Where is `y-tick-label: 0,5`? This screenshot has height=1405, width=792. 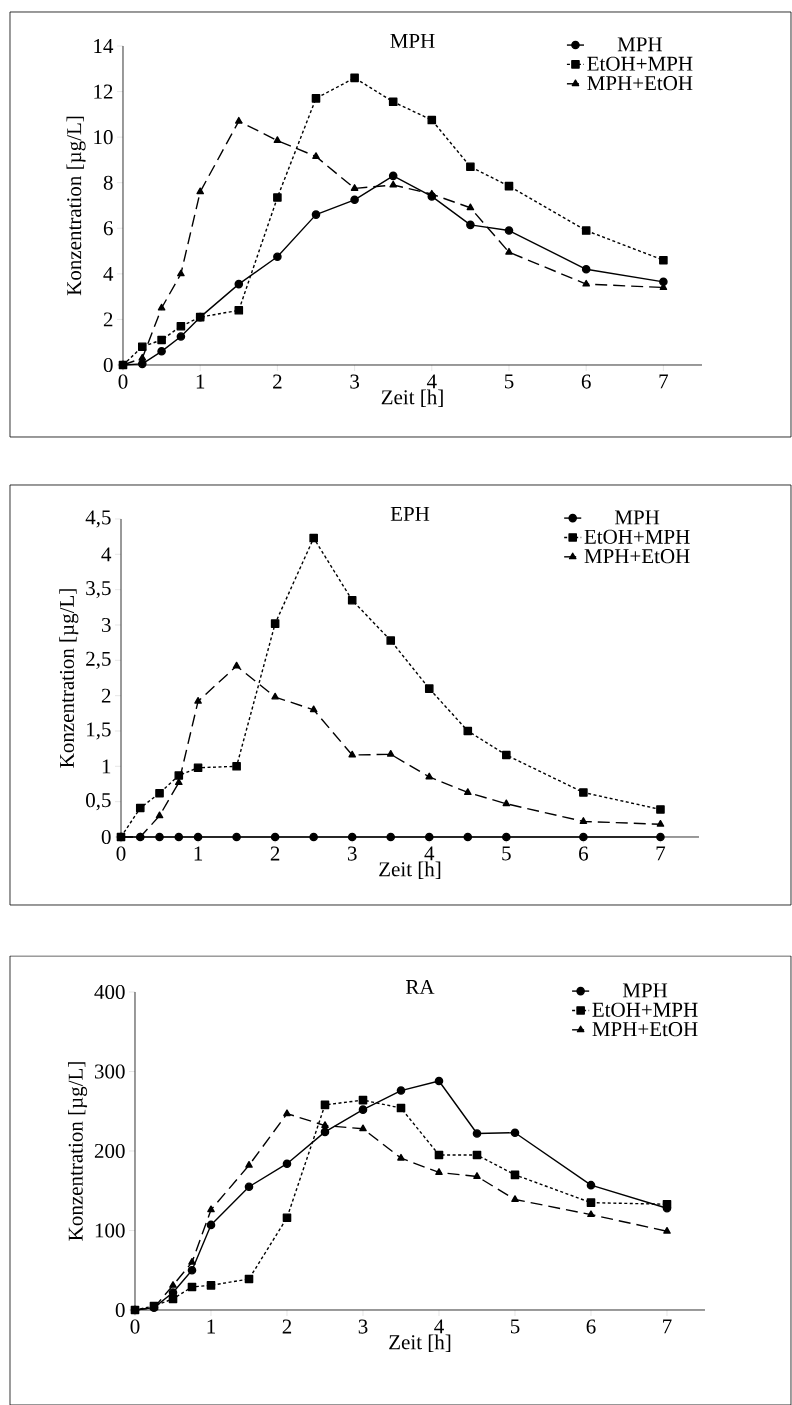
y-tick-label: 0,5 is located at coordinates (98, 802).